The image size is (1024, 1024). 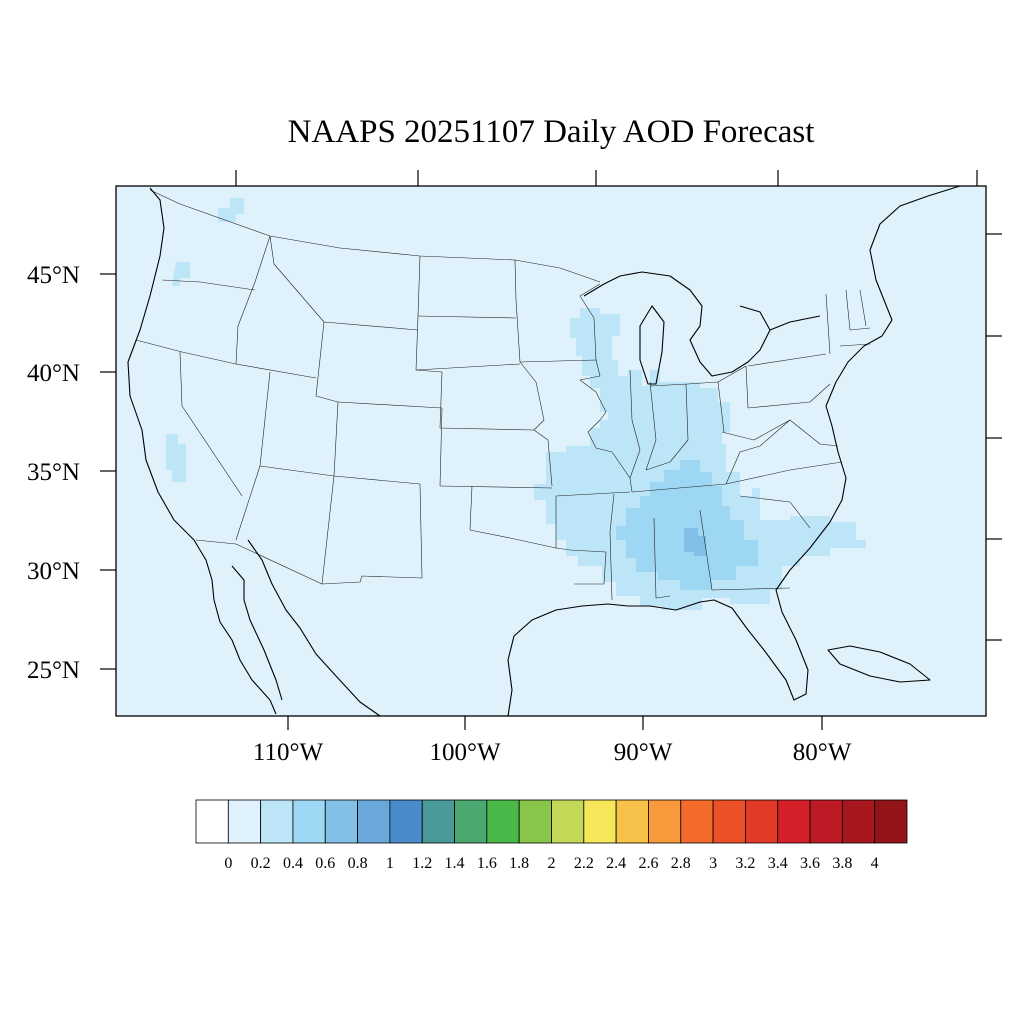 I want to click on lon-label-110: 110°W, so click(x=288, y=752).